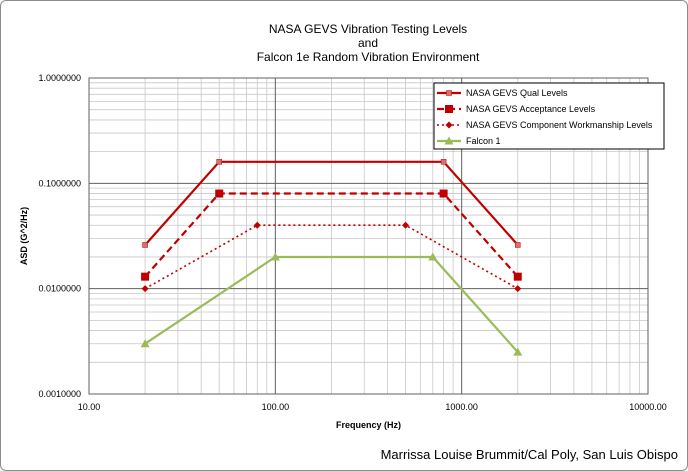 Image resolution: width=688 pixels, height=471 pixels. Describe the element at coordinates (368, 29) in the screenshot. I see `chart-title-line: NASA GEVS Vibration Testing Levels` at that location.